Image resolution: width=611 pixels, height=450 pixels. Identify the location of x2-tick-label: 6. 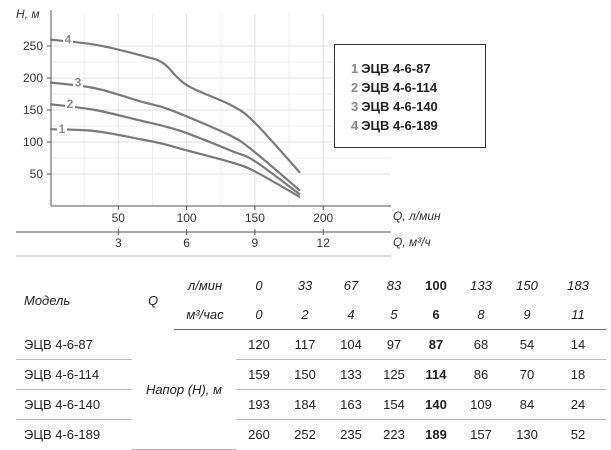
(186, 243).